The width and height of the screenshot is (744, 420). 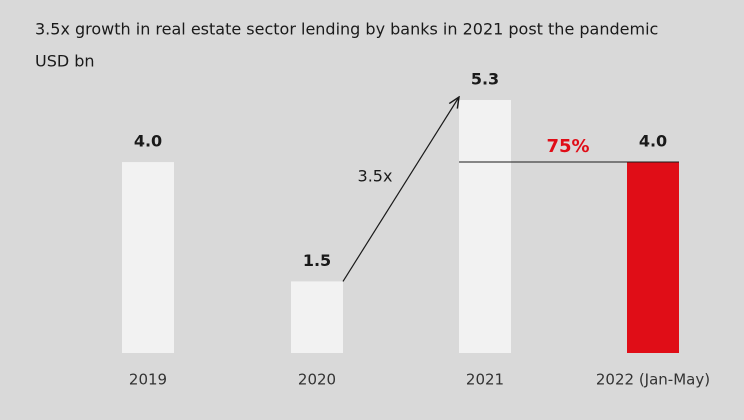 What do you see at coordinates (653, 380) in the screenshot?
I see `x-tick-label: 2022 (Jan-May)` at bounding box center [653, 380].